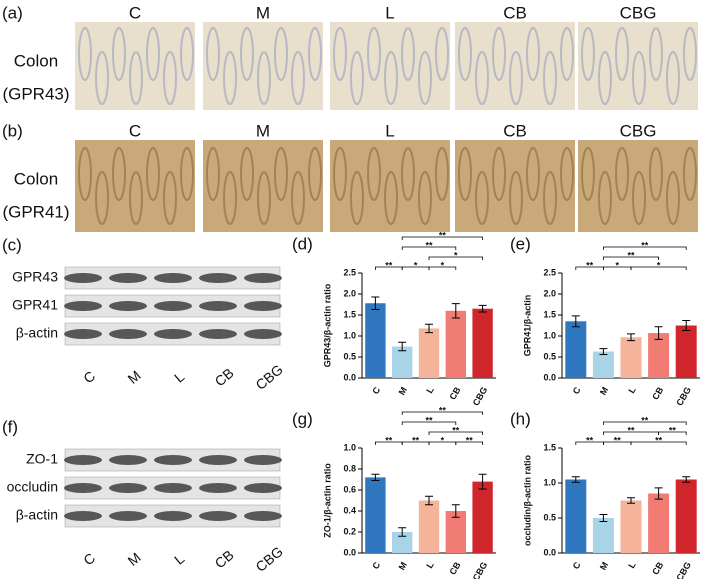  I want to click on lane-label: M, so click(134, 377).